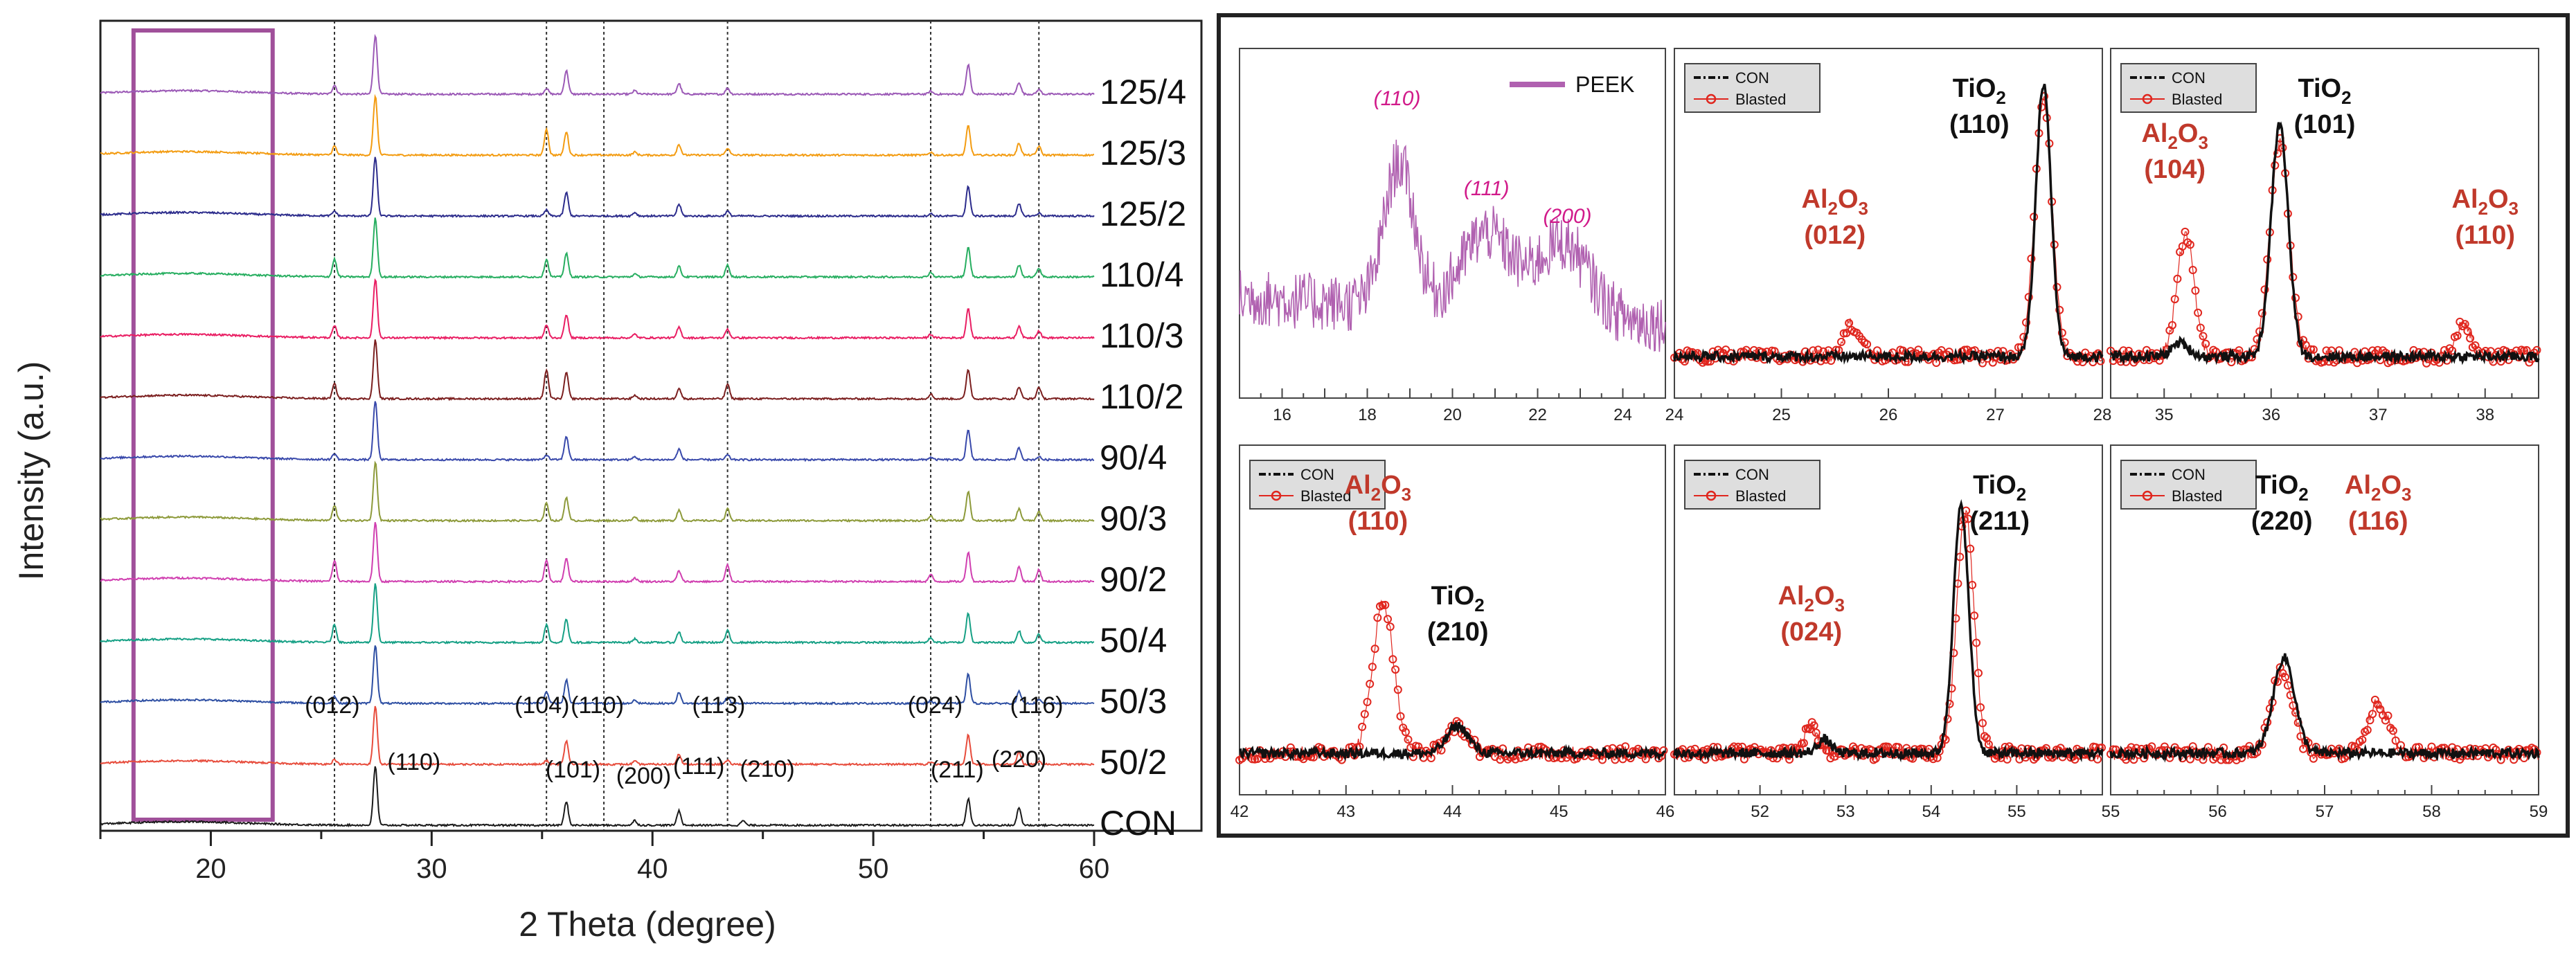  What do you see at coordinates (542, 705) in the screenshot?
I see `al2o3-peak-label: (104)` at bounding box center [542, 705].